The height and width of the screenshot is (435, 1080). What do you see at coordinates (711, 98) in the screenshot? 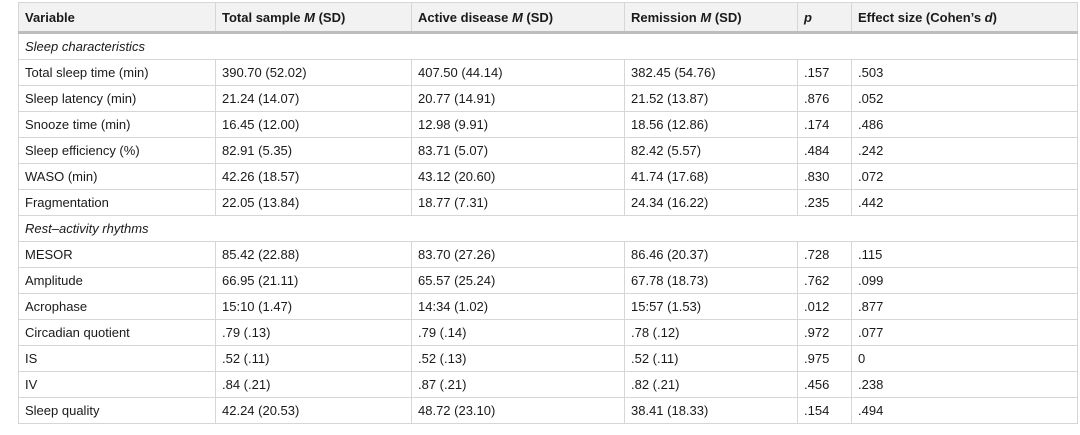
I see `cell-remission: 21.52 (13.87)` at bounding box center [711, 98].